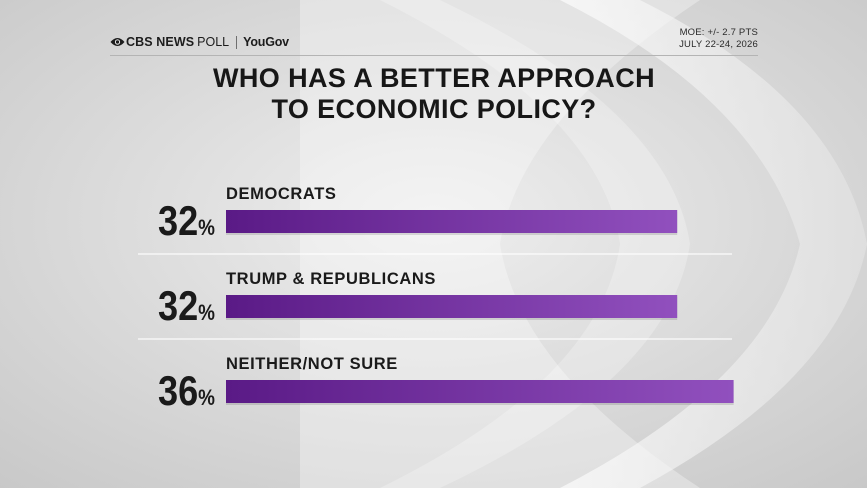  I want to click on chart-title-line-2: TO ECONOMIC POLICY?, so click(434, 109).